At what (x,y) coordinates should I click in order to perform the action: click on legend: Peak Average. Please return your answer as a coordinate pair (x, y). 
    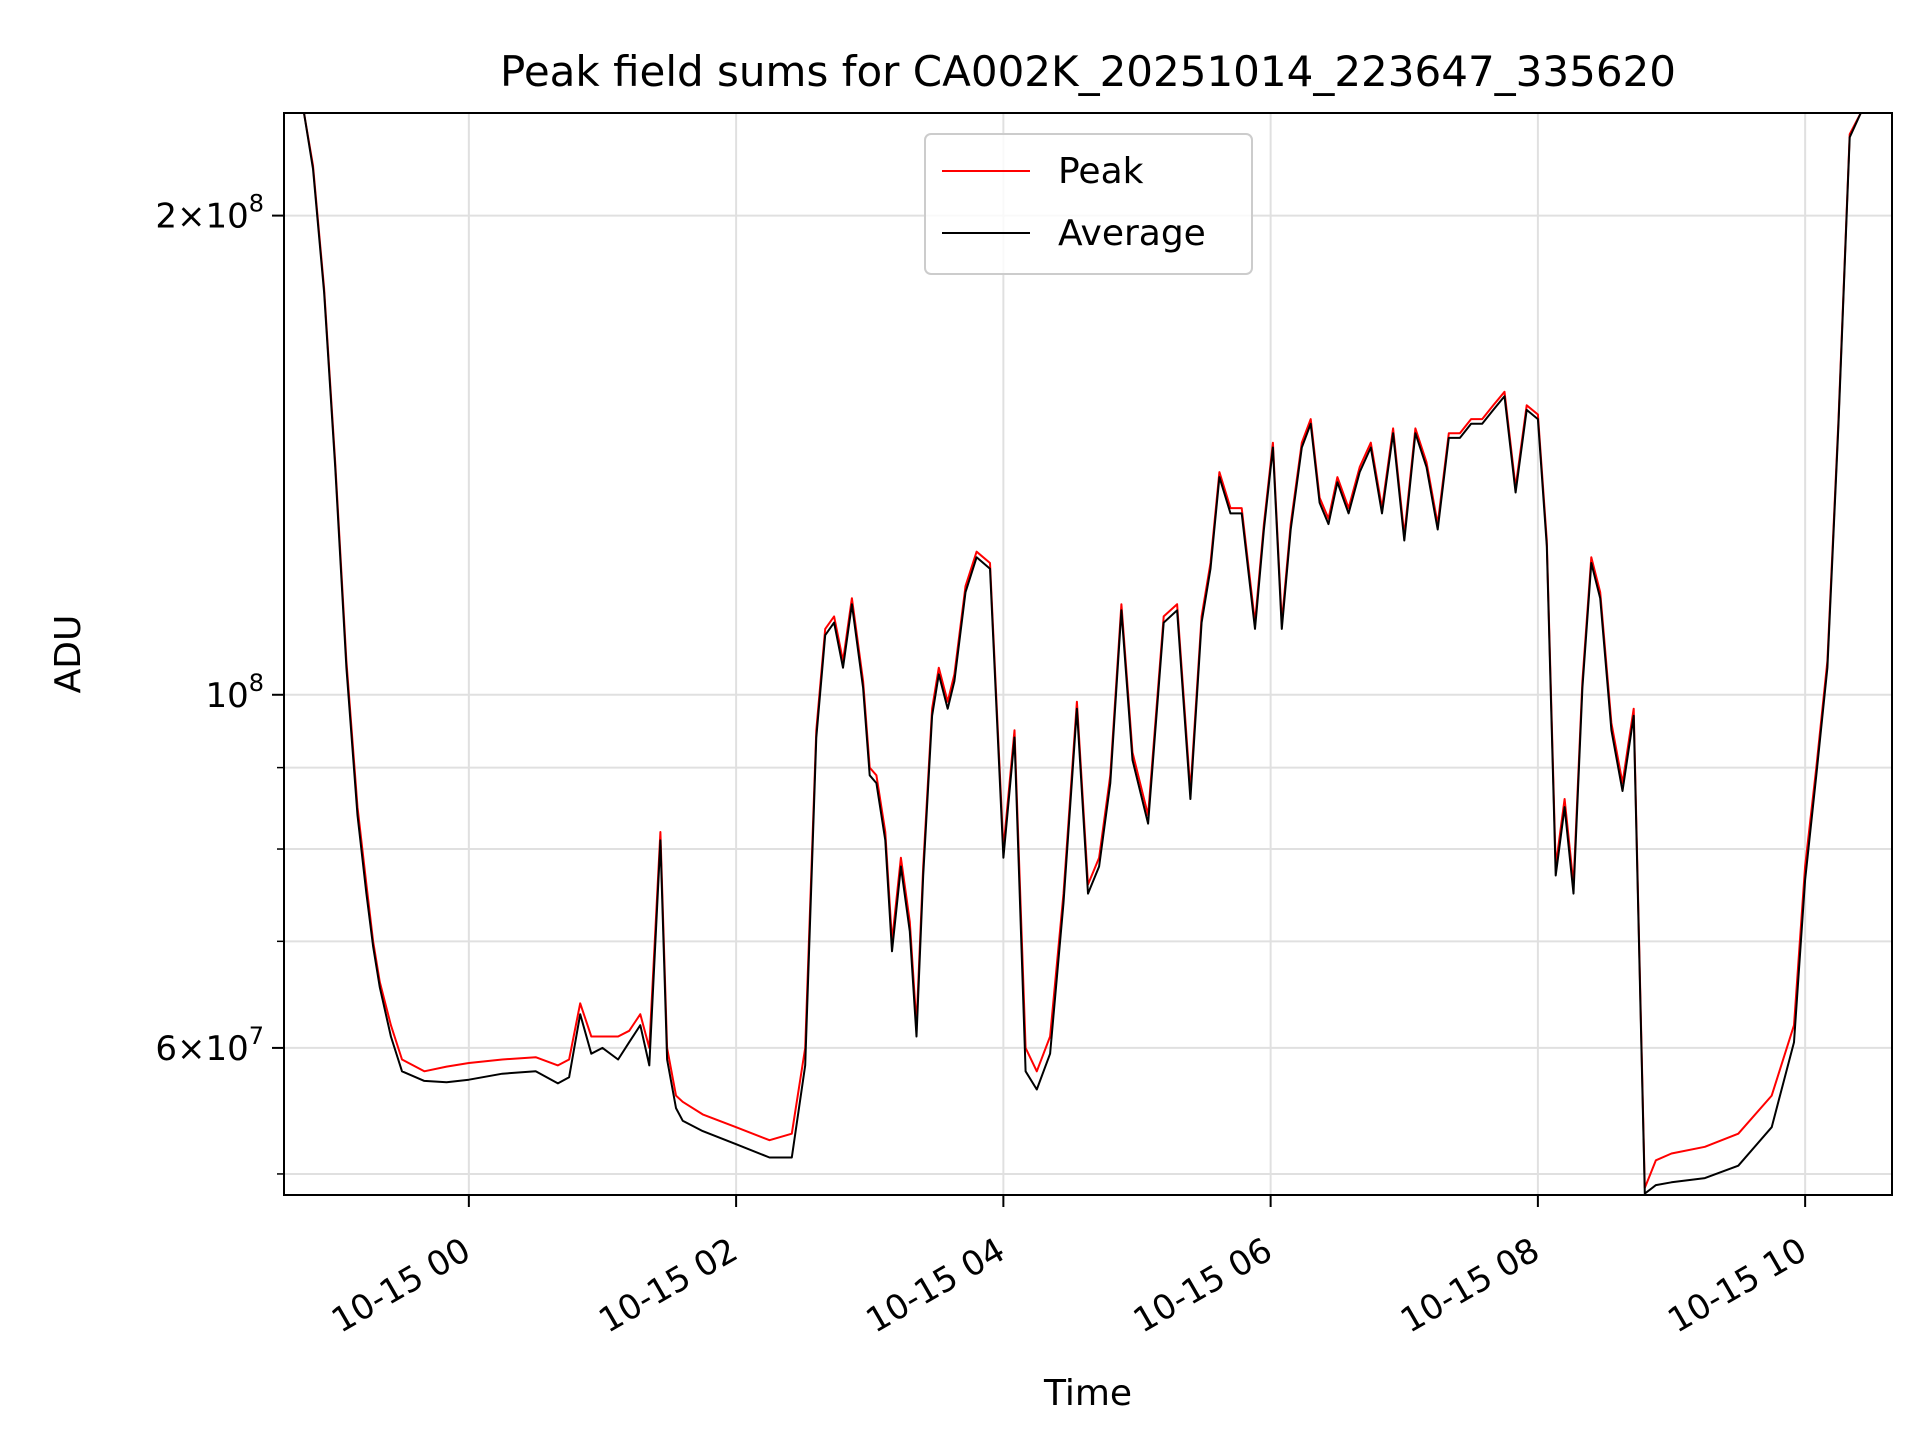
    Looking at the image, I should click on (1088, 204).